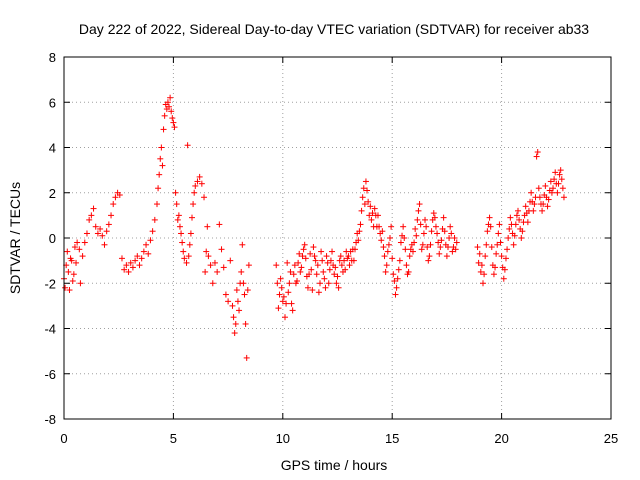 This screenshot has height=480, width=640. What do you see at coordinates (15, 238) in the screenshot?
I see `y-axis-label: SDTVAR / TECUs` at bounding box center [15, 238].